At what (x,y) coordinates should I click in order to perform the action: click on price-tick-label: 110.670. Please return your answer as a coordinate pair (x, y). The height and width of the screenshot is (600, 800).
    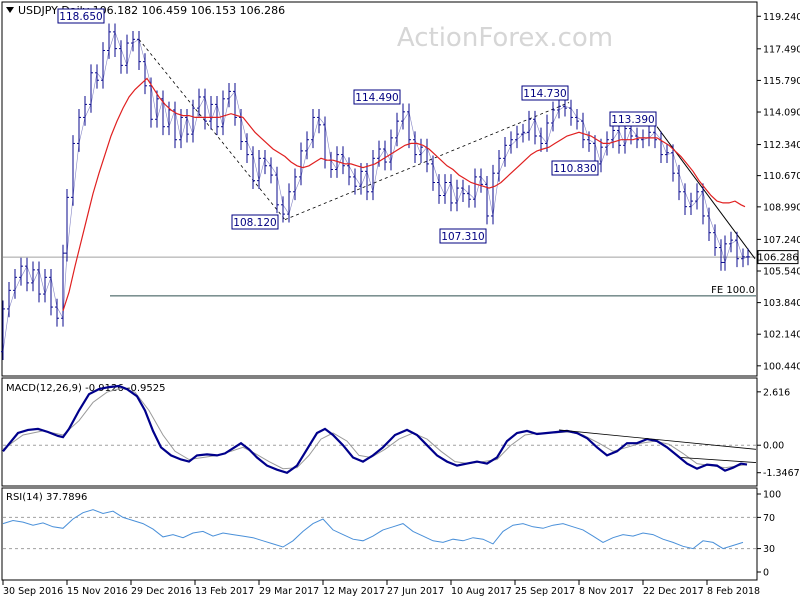
    Looking at the image, I should click on (781, 176).